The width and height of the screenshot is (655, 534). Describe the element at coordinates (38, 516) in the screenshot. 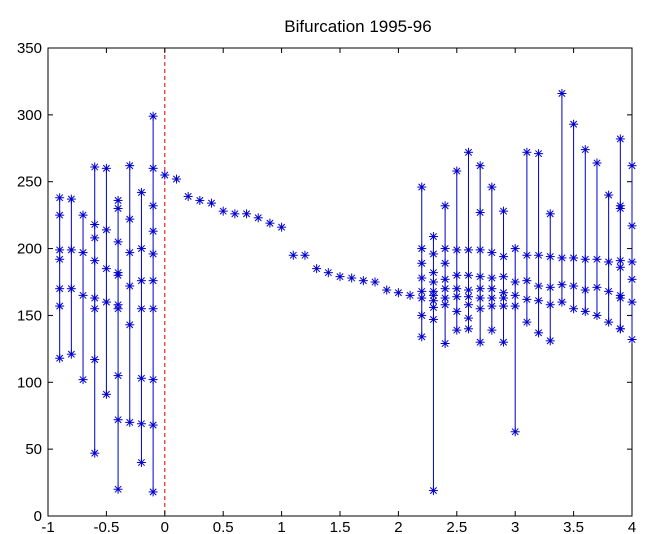

I see `y-tick-label: 0` at that location.